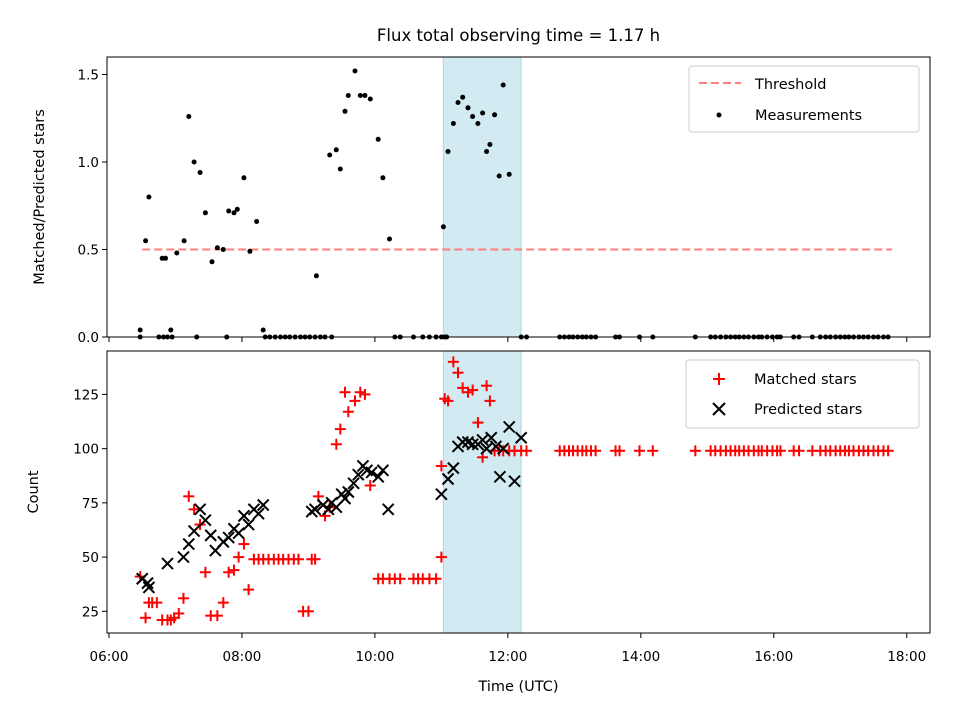 The image size is (960, 720). Describe the element at coordinates (86, 450) in the screenshot. I see `y-tick-label: 100` at that location.